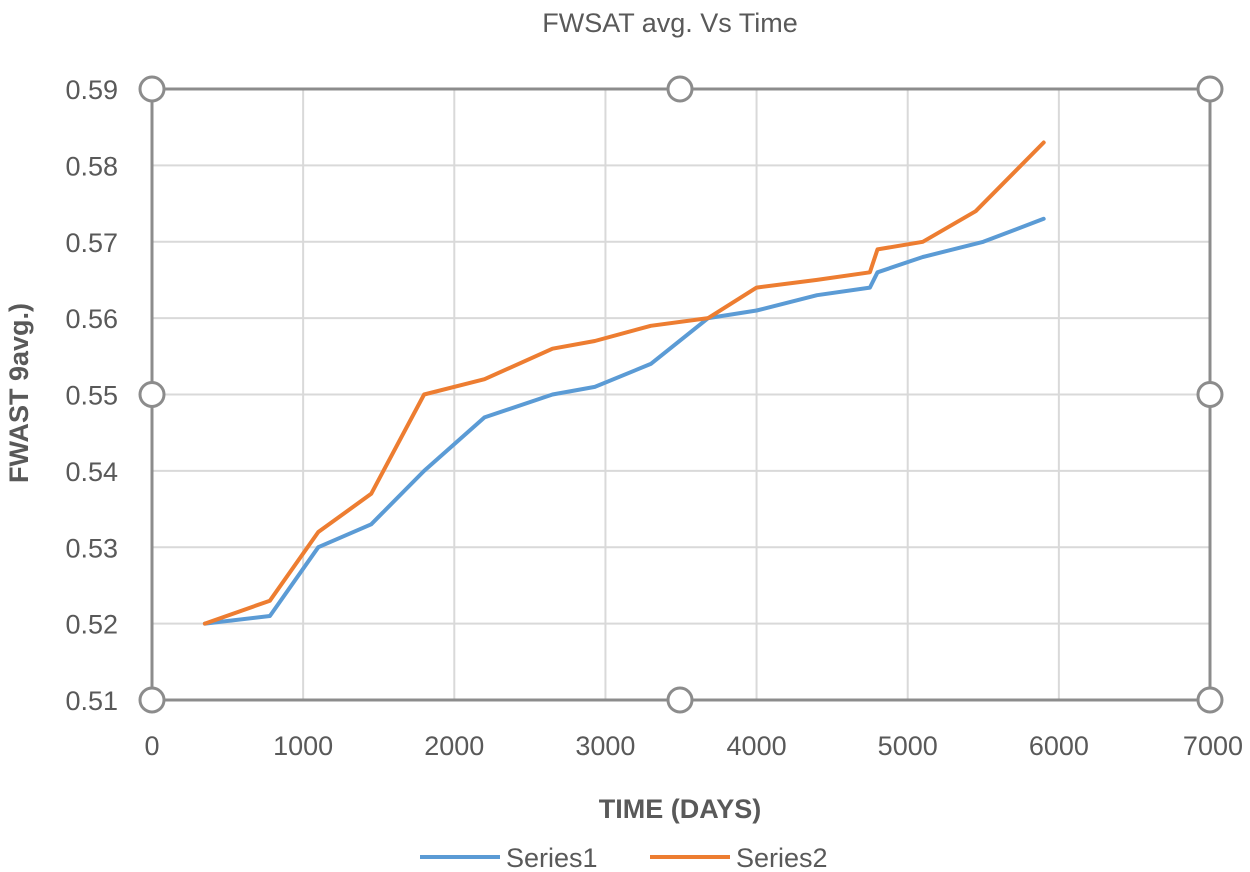 This screenshot has width=1250, height=872. What do you see at coordinates (1213, 746) in the screenshot?
I see `x-tick-label: 7000` at bounding box center [1213, 746].